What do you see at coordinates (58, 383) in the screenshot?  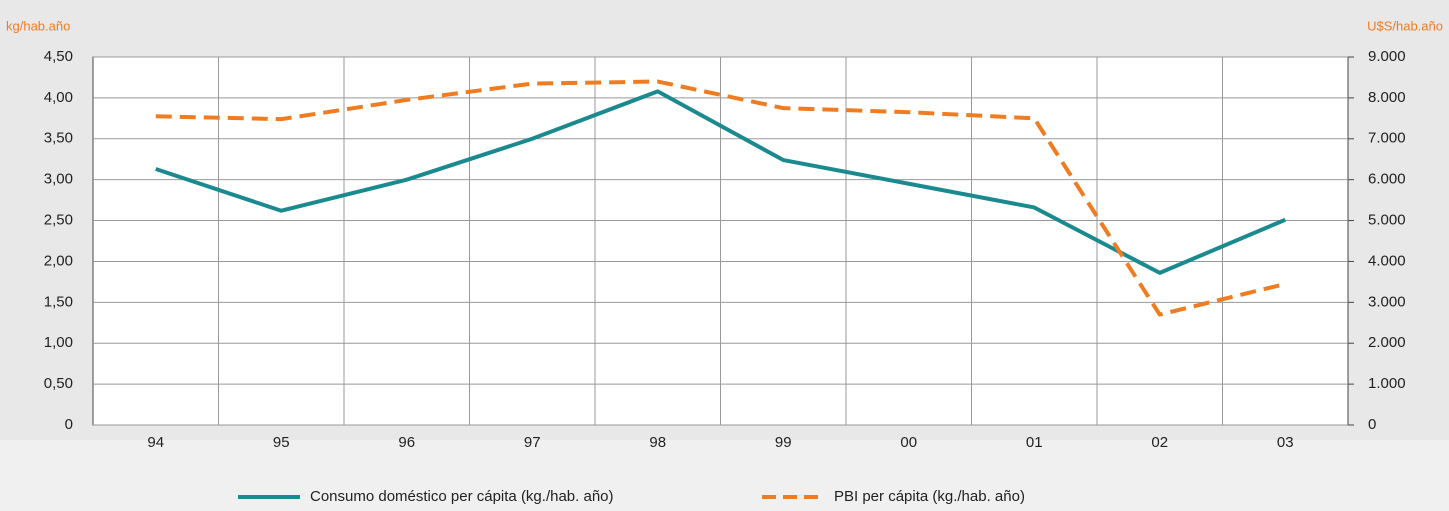 I see `y-tick-label: 0,50` at bounding box center [58, 383].